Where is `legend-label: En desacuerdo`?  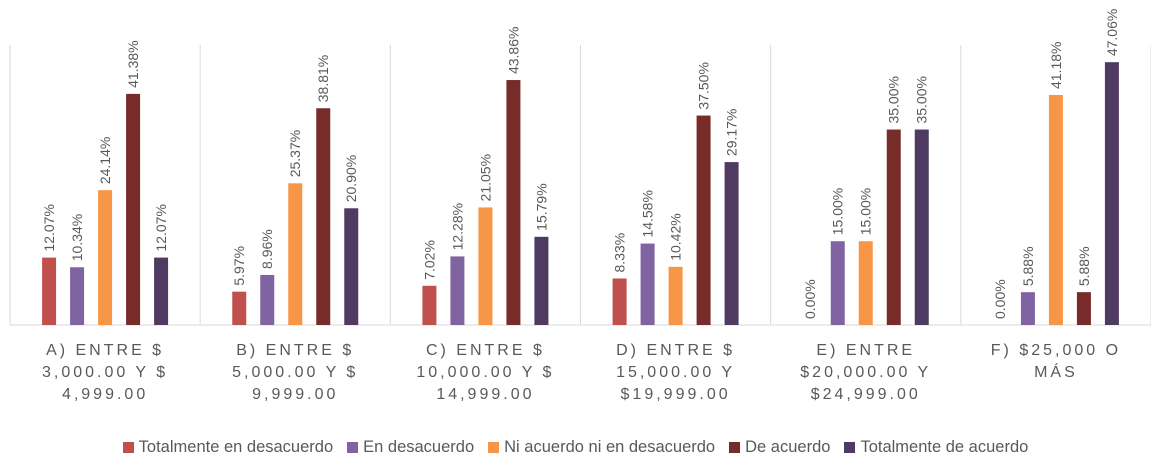
legend-label: En desacuerdo is located at coordinates (419, 447).